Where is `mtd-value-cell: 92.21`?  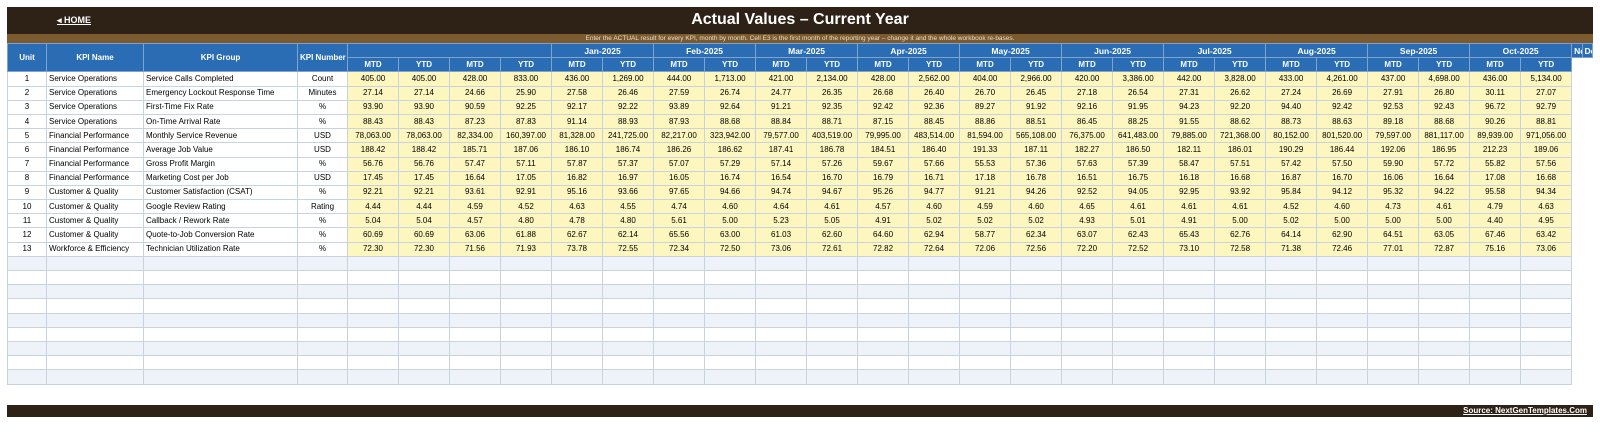 mtd-value-cell: 92.21 is located at coordinates (373, 192).